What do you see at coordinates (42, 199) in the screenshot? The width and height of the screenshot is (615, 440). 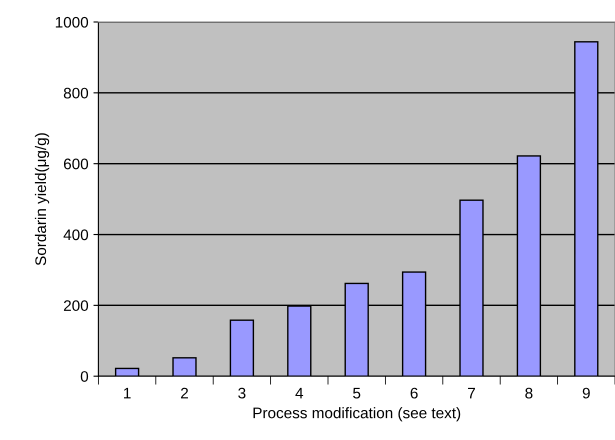 I see `y-axis-title: Sordarin yield(μg/g)` at bounding box center [42, 199].